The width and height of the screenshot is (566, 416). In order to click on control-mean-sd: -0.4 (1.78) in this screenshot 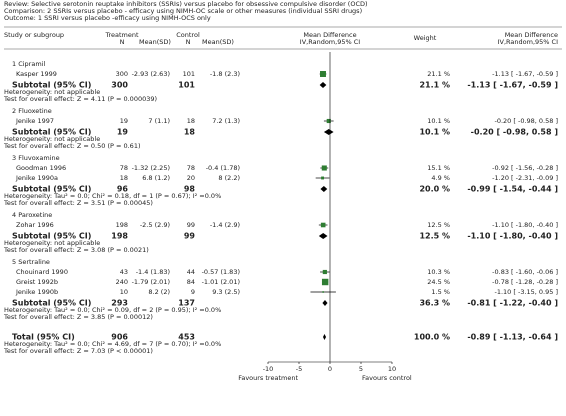, I will do `click(223, 168)`.